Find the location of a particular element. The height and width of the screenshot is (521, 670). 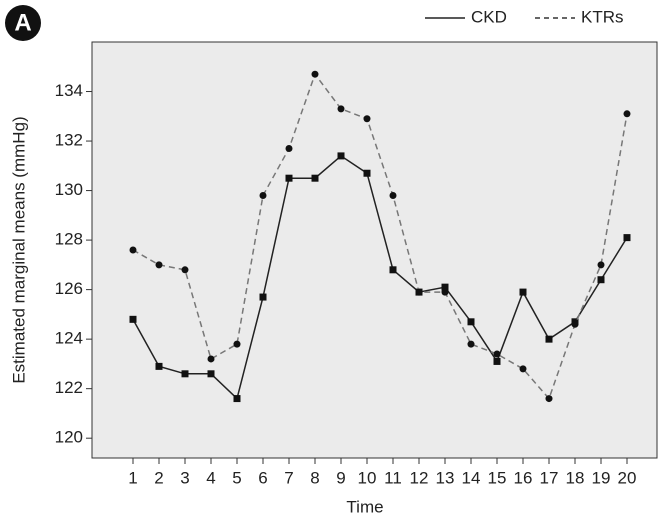

y-tick-label: 134 is located at coordinates (69, 90).